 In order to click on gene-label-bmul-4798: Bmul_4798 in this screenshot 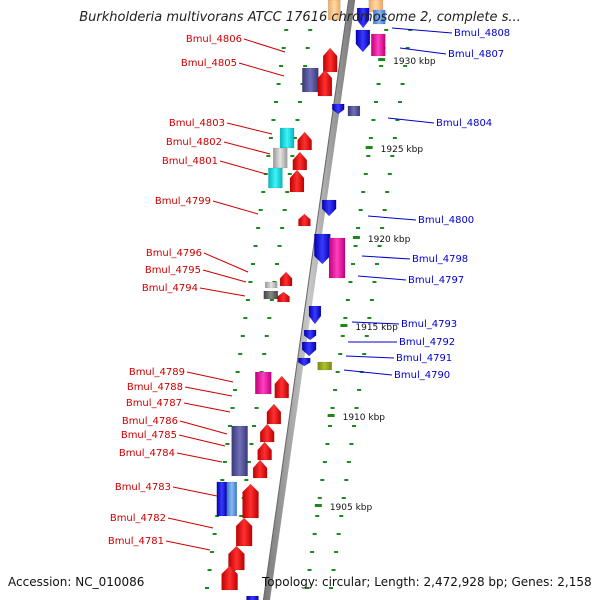, I will do `click(440, 259)`.